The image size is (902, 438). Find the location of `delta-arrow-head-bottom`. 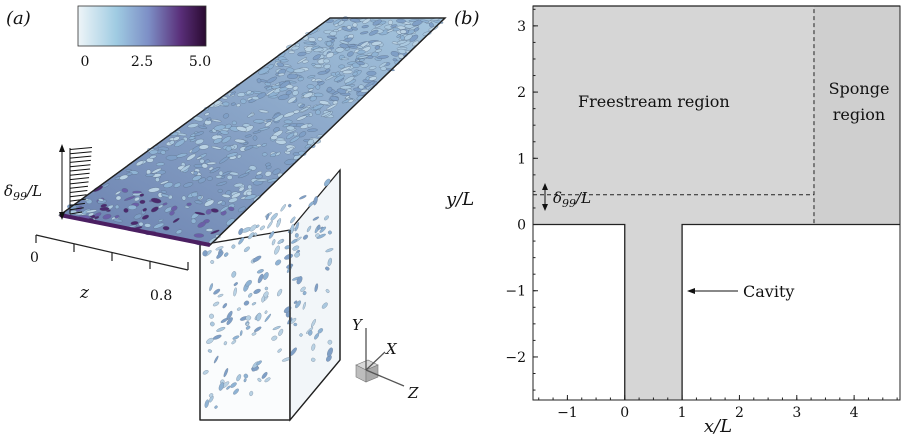

delta-arrow-head-bottom is located at coordinates (62, 216).